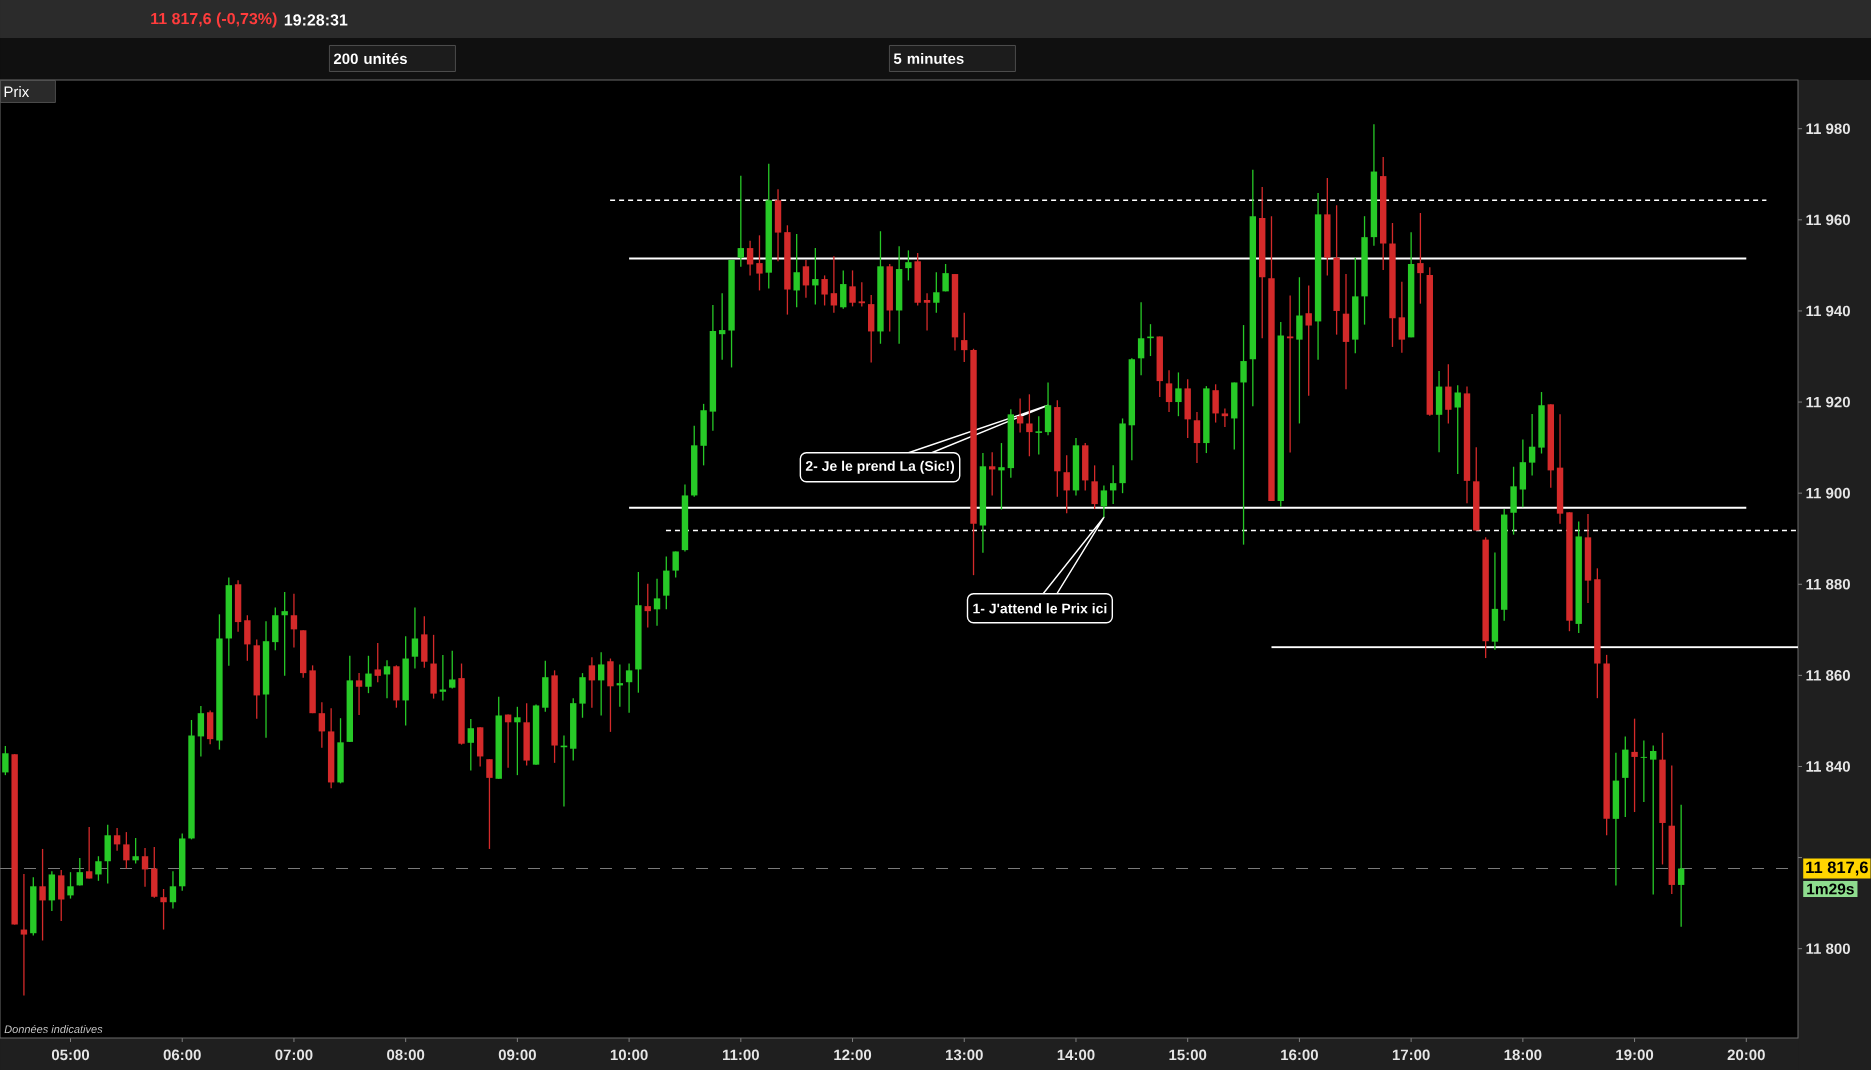 This screenshot has height=1070, width=1871. I want to click on x-tick-label: 14:00, so click(1076, 1055).